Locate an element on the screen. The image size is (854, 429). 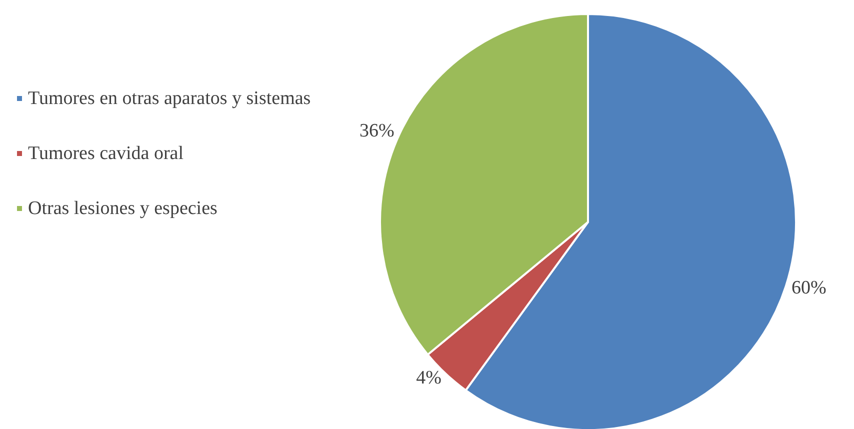
data-label: 4% is located at coordinates (429, 378).